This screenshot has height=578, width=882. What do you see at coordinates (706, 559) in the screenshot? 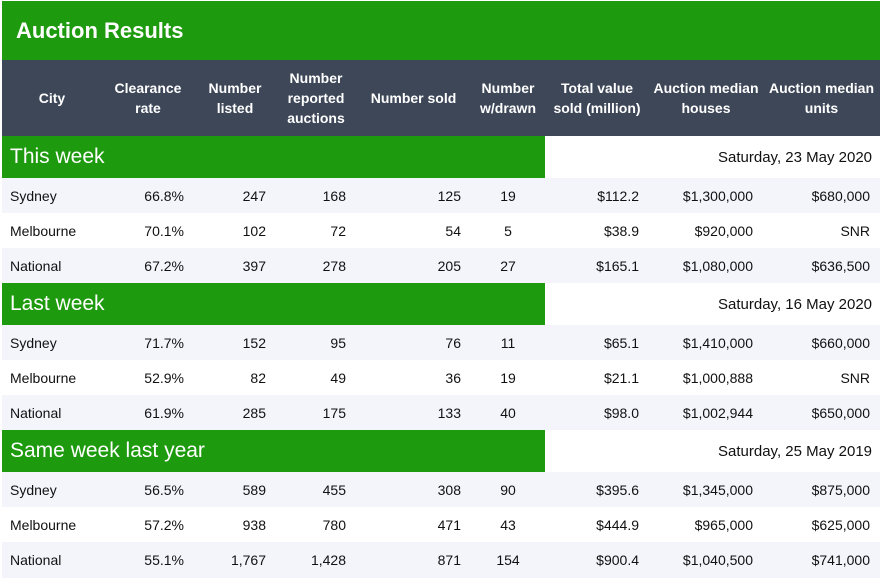
I see `cell-median-houses: $1,040,500` at bounding box center [706, 559].